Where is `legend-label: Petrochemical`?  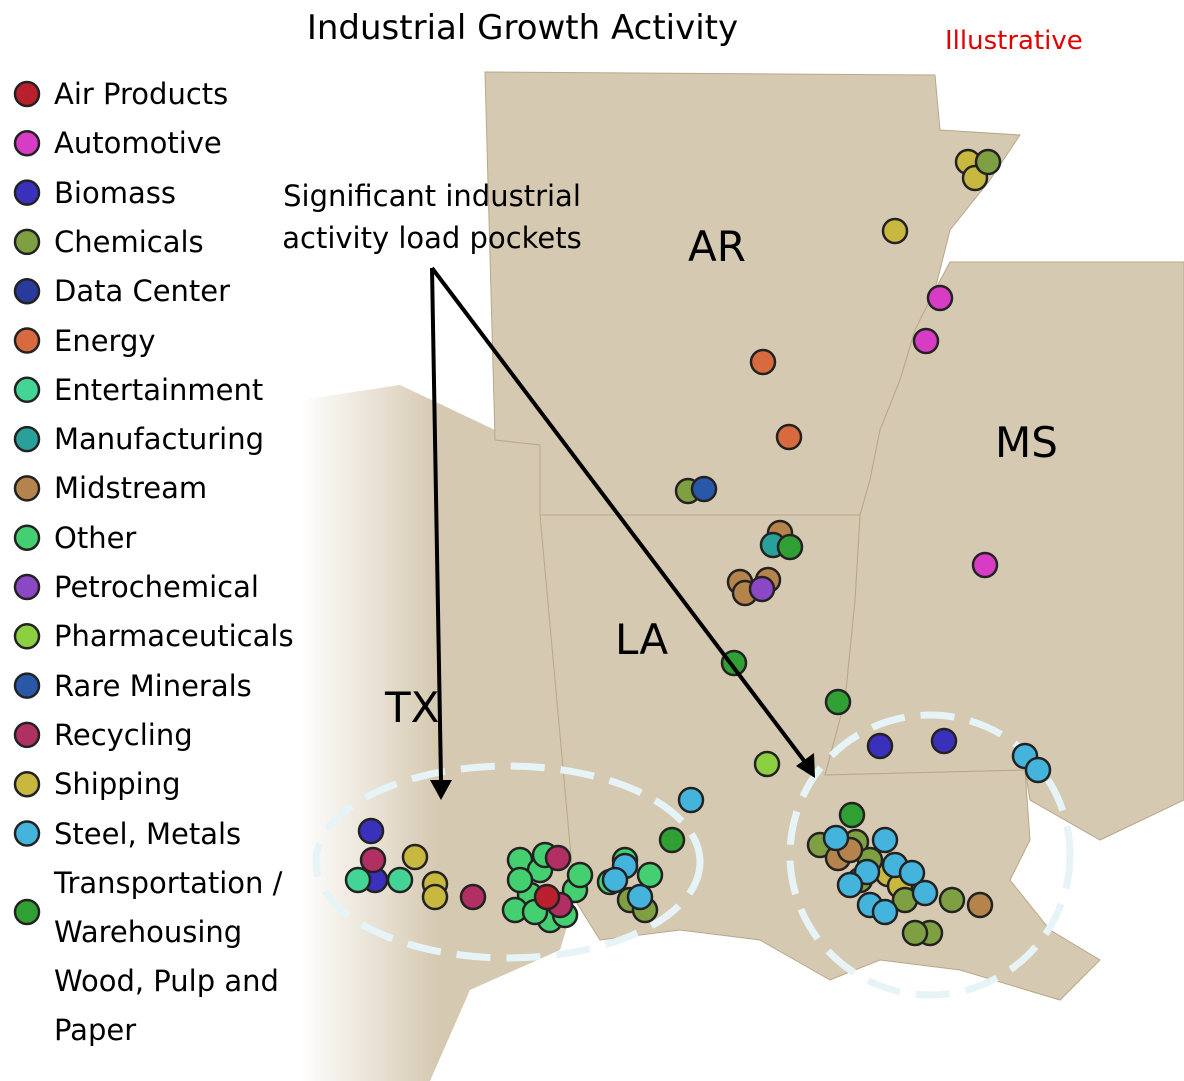
legend-label: Petrochemical is located at coordinates (156, 587).